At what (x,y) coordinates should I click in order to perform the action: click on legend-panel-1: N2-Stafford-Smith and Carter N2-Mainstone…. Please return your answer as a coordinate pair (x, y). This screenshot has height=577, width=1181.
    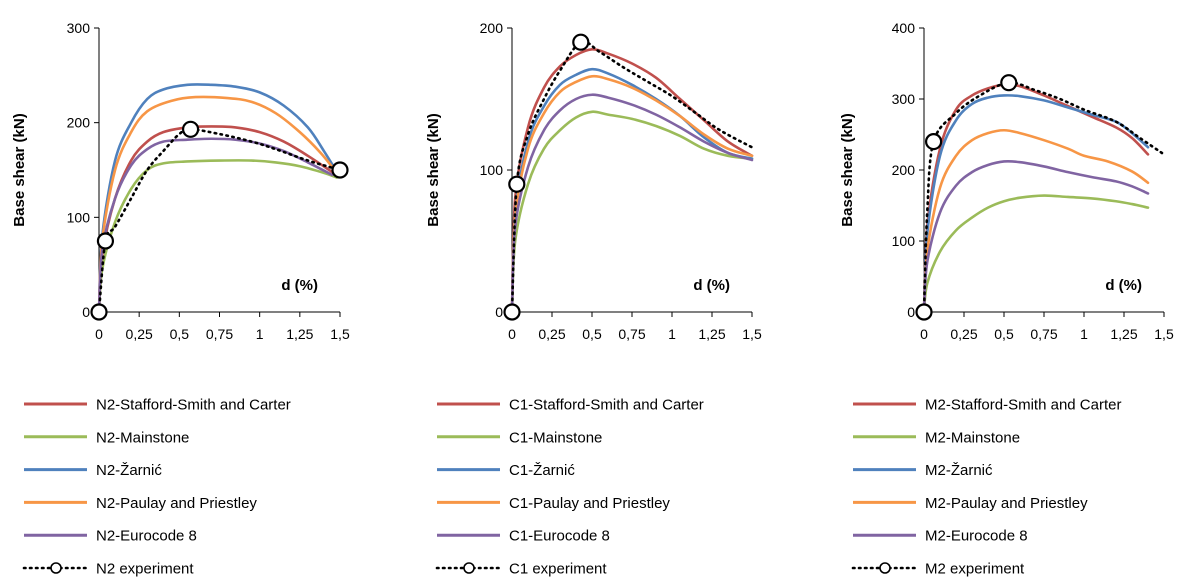
    Looking at the image, I should click on (156, 487).